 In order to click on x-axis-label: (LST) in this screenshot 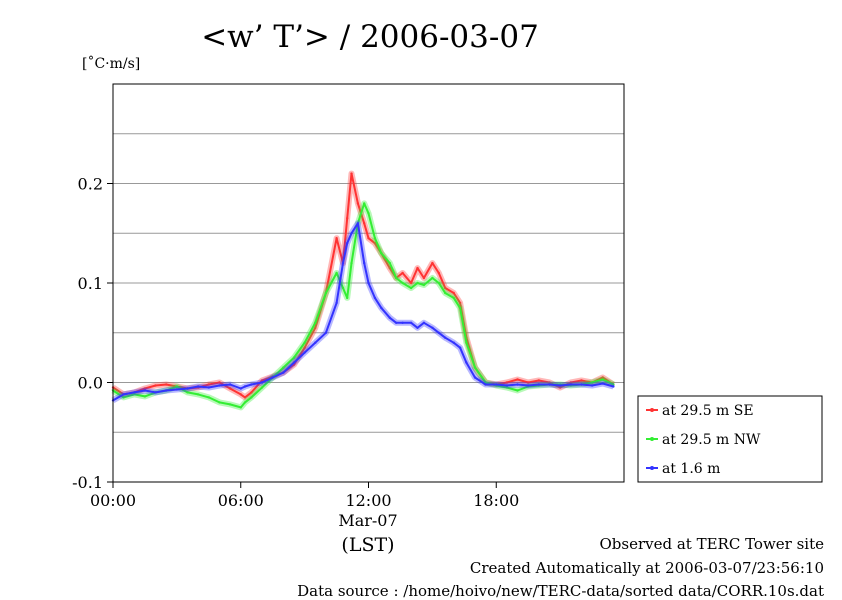, I will do `click(367, 545)`.